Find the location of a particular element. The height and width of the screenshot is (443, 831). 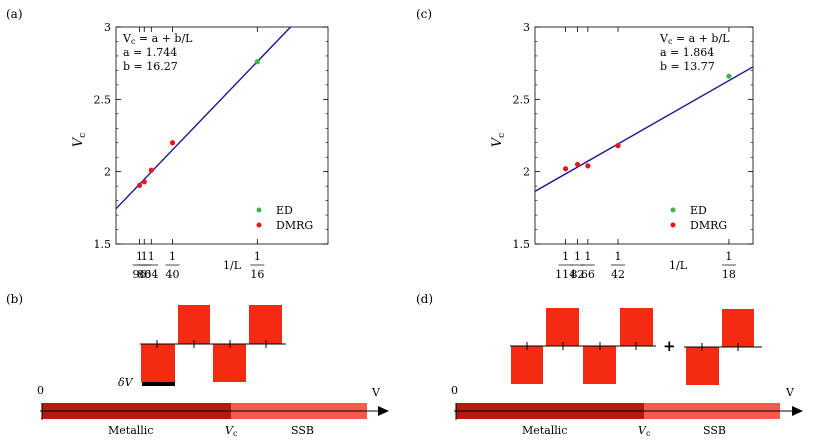

x-tick-denominator: 40 is located at coordinates (173, 274).